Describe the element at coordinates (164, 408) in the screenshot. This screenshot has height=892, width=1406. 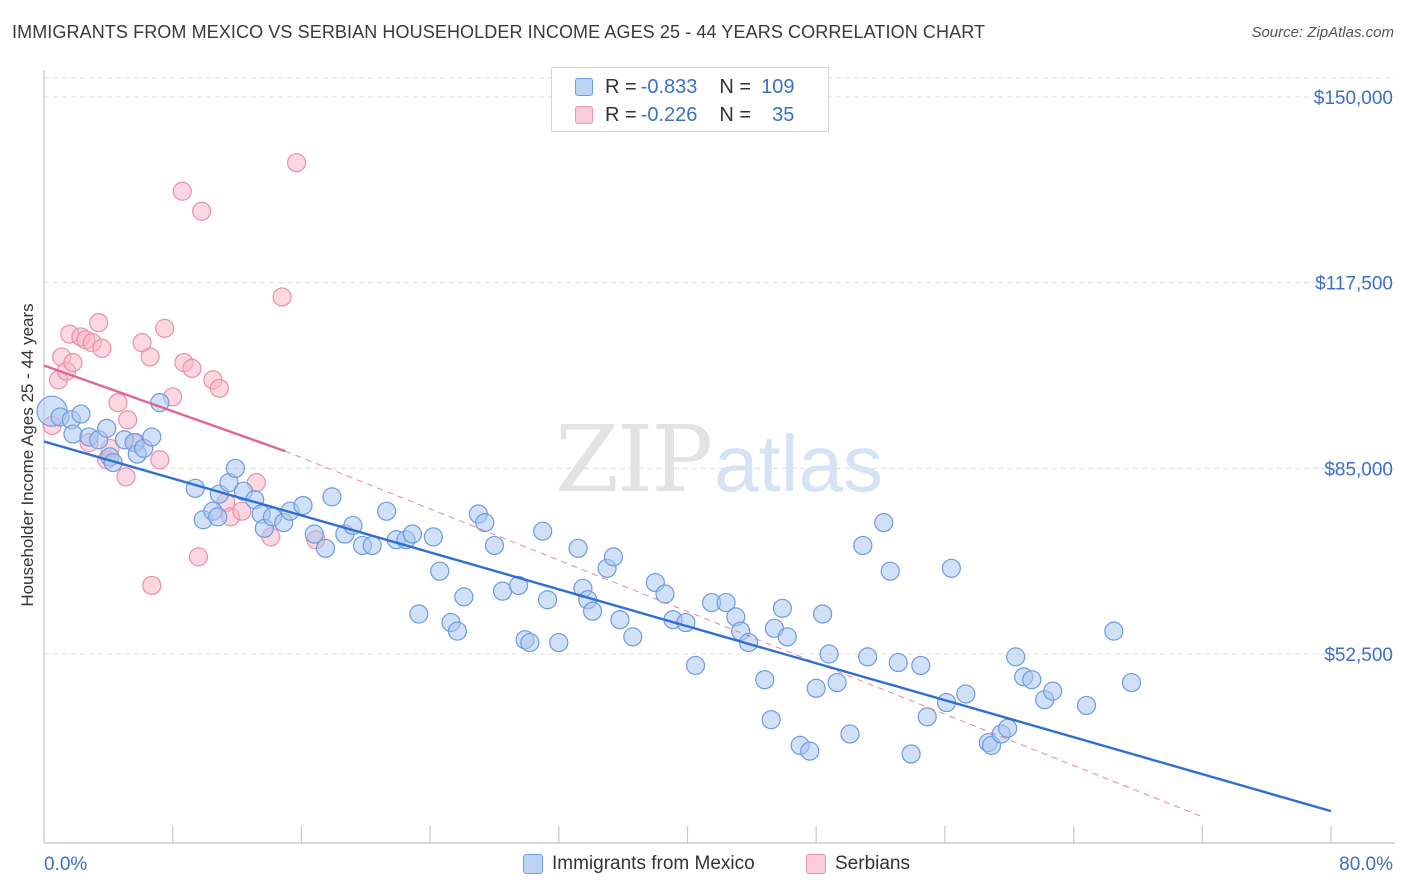
I see `serbians-trend-line` at that location.